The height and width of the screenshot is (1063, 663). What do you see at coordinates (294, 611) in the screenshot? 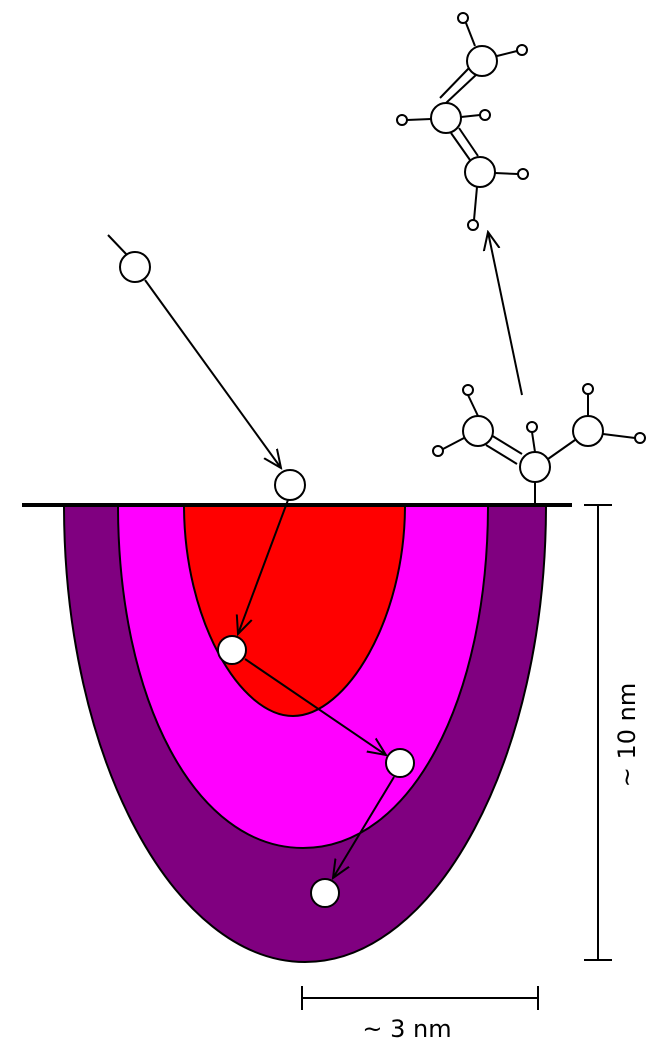
I see `inner-zone` at bounding box center [294, 611].